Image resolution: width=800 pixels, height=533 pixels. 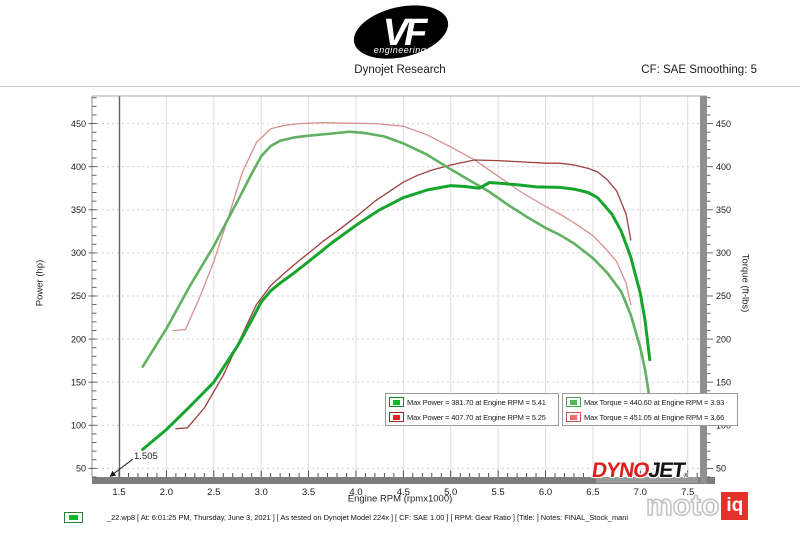 What do you see at coordinates (403, 492) in the screenshot?
I see `x-tick-label: 4.5` at bounding box center [403, 492].